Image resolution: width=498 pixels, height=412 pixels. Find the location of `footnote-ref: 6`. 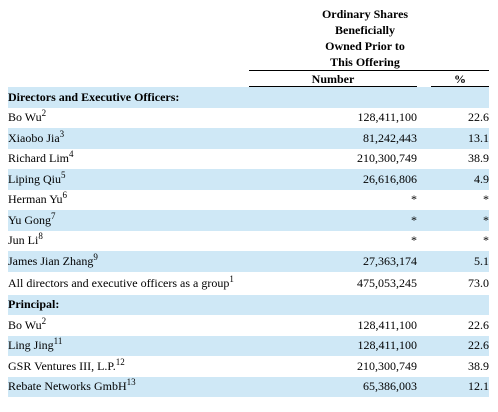

footnote-ref: 6 is located at coordinates (65, 195).